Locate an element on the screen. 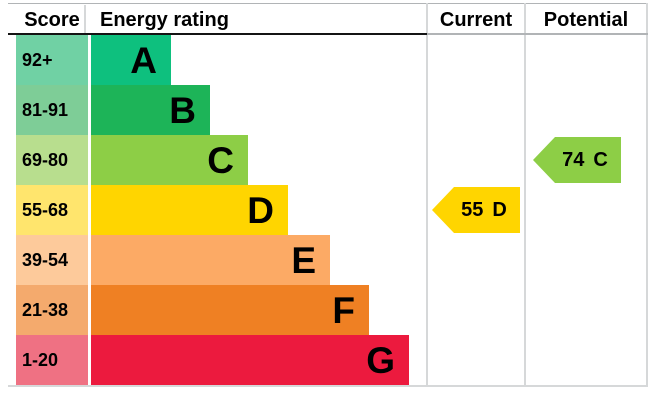 This screenshot has width=650, height=400. score-range-label: 81-91 is located at coordinates (45, 109).